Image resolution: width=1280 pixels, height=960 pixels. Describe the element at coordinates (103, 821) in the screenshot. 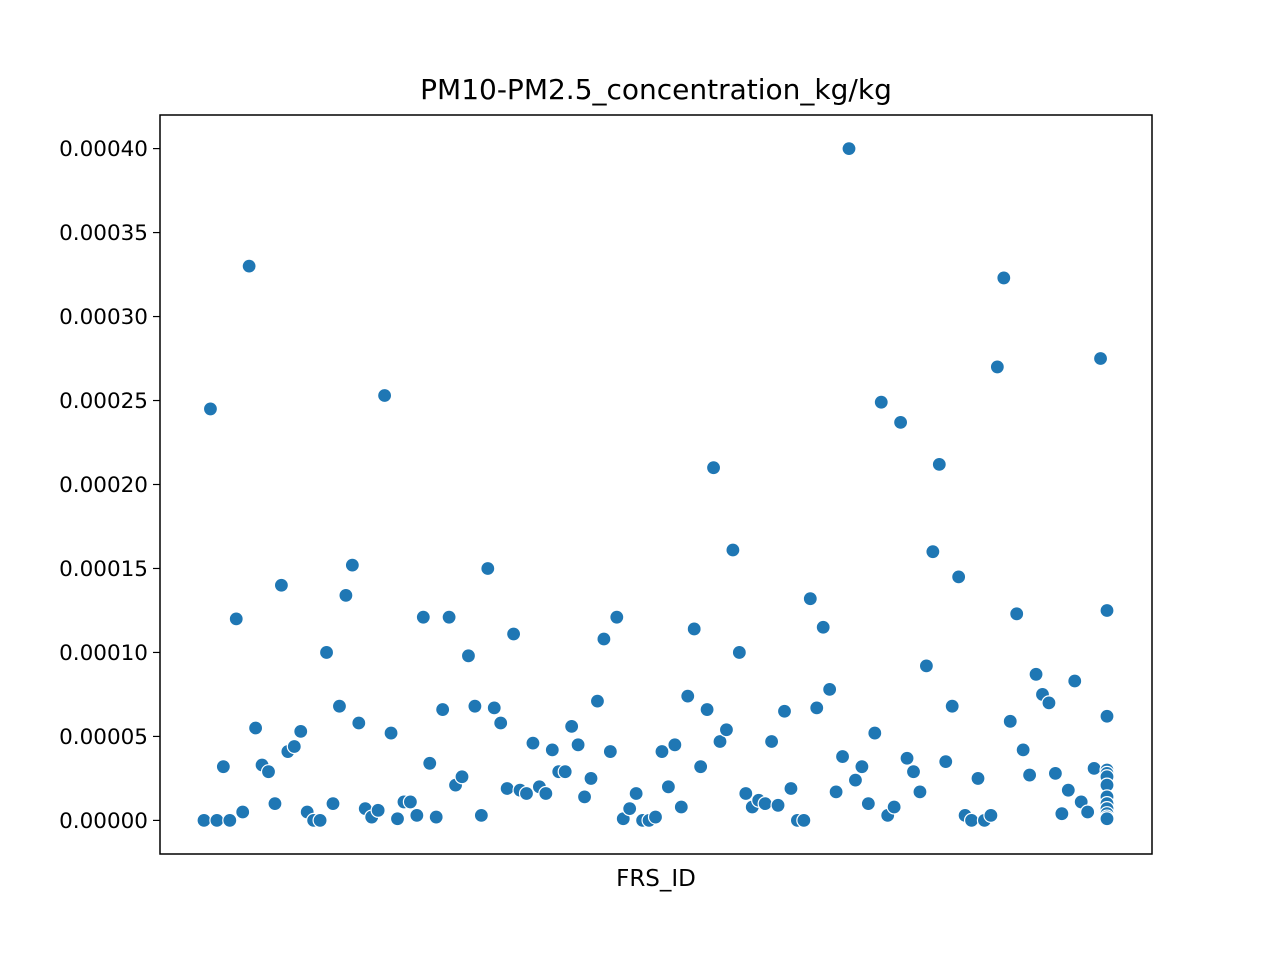

I see `y-tick-label: 0.00000` at that location.